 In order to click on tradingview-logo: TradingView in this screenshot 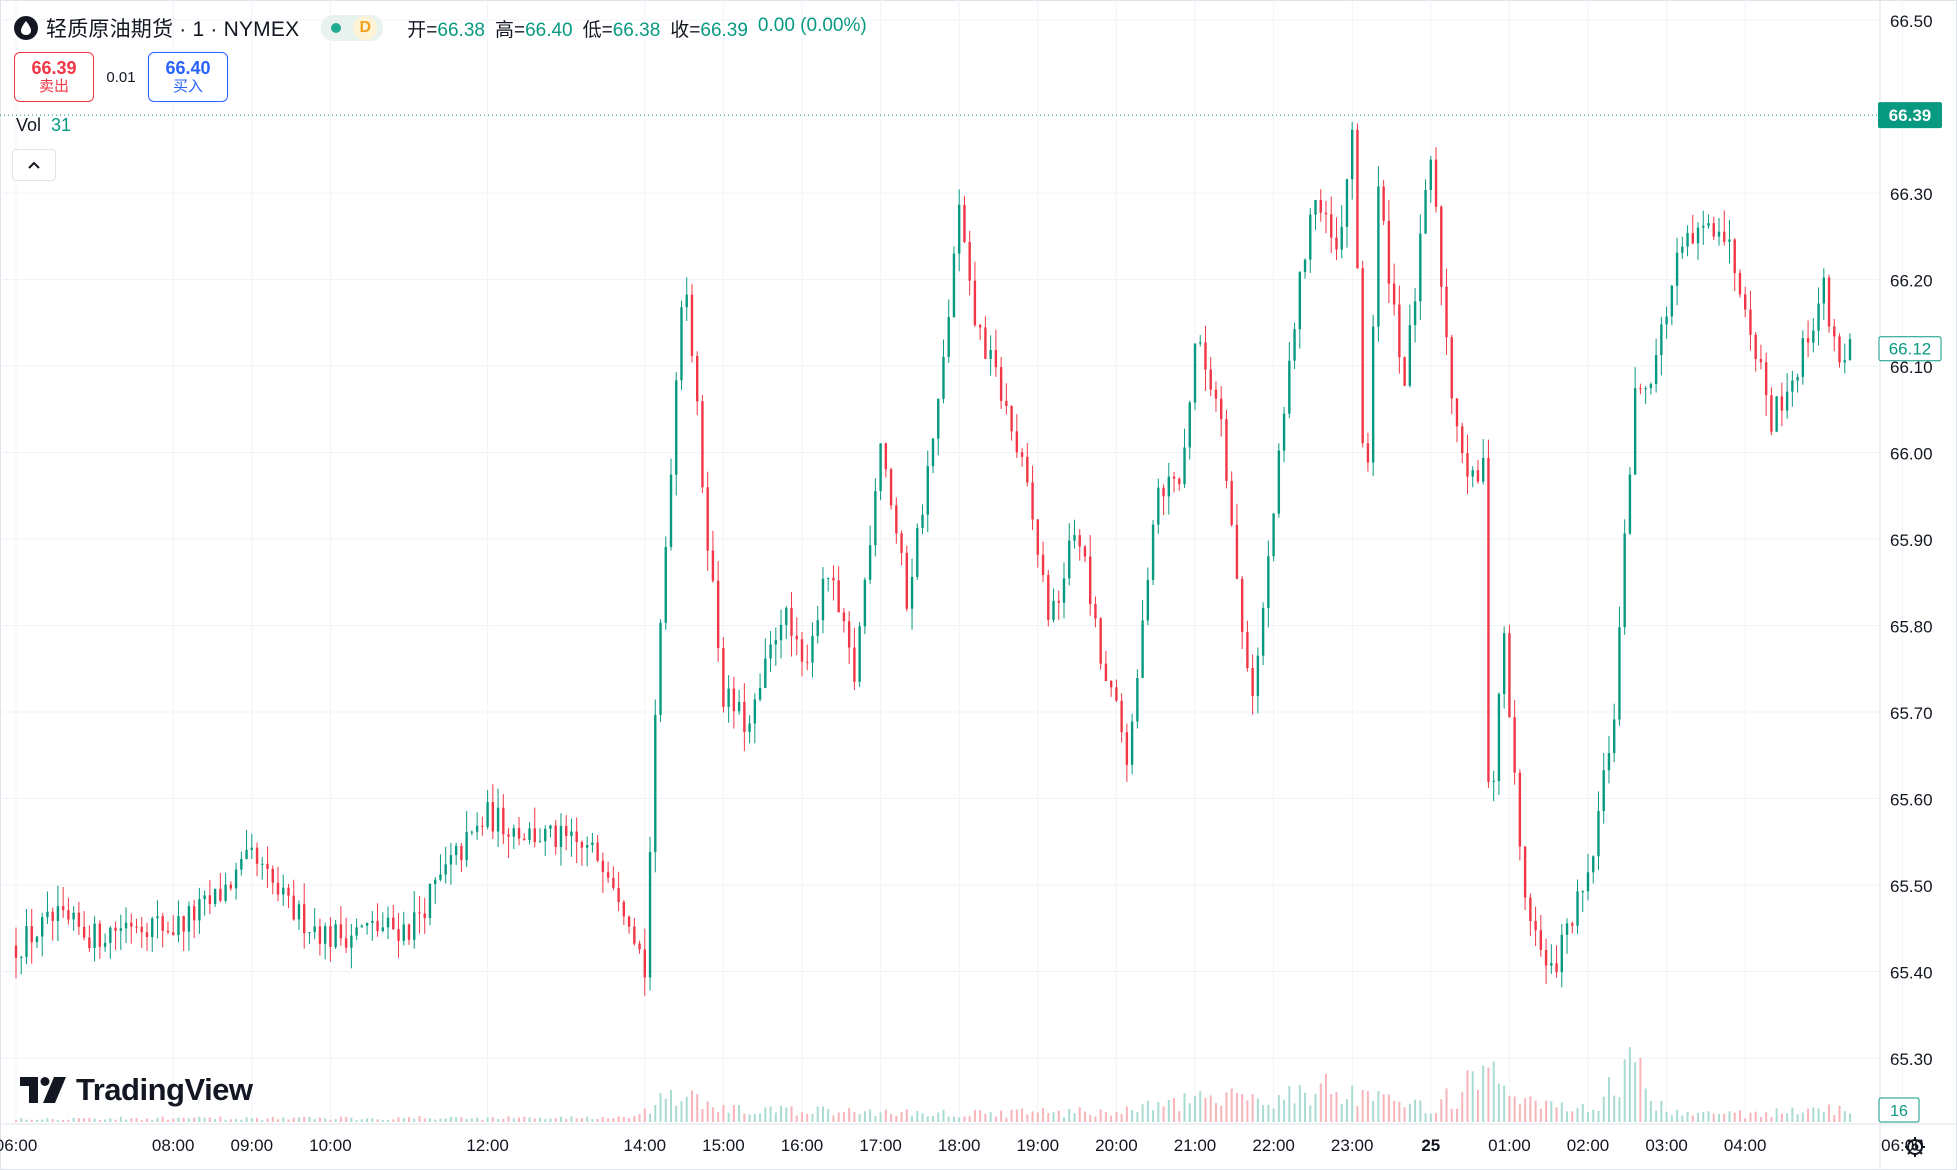, I will do `click(136, 1090)`.